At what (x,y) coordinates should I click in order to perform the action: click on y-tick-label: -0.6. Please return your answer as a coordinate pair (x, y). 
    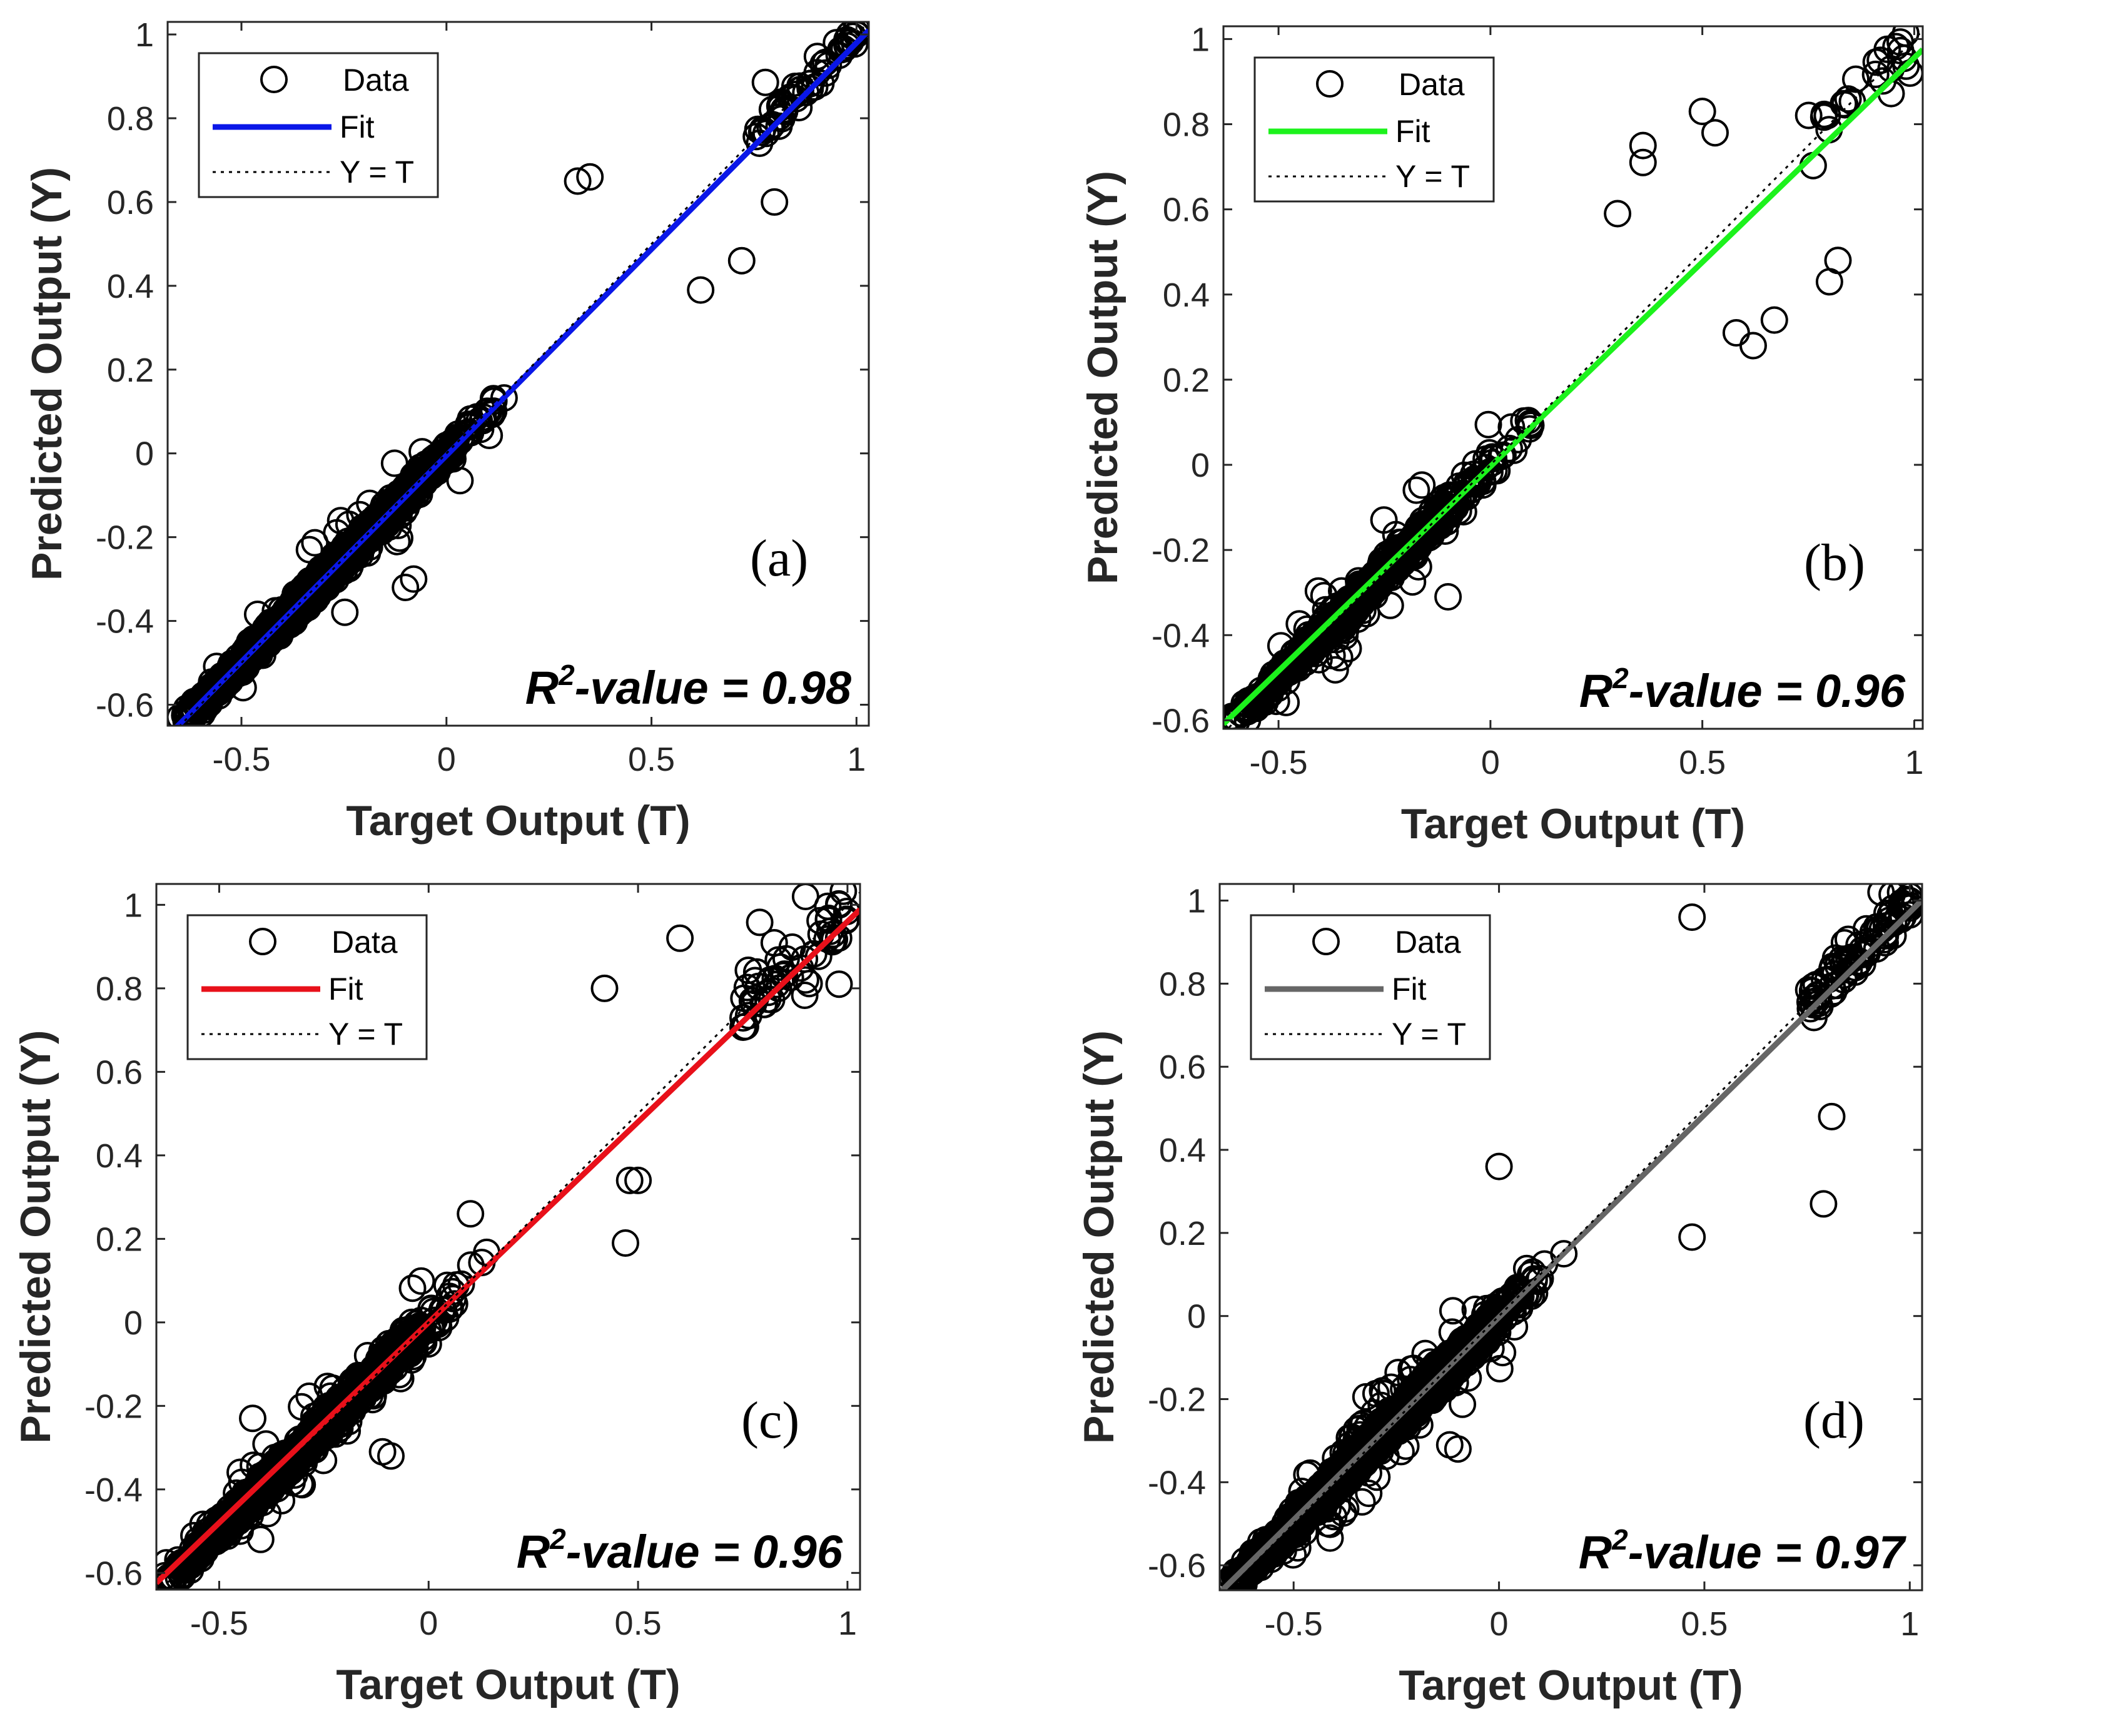
    Looking at the image, I should click on (114, 1574).